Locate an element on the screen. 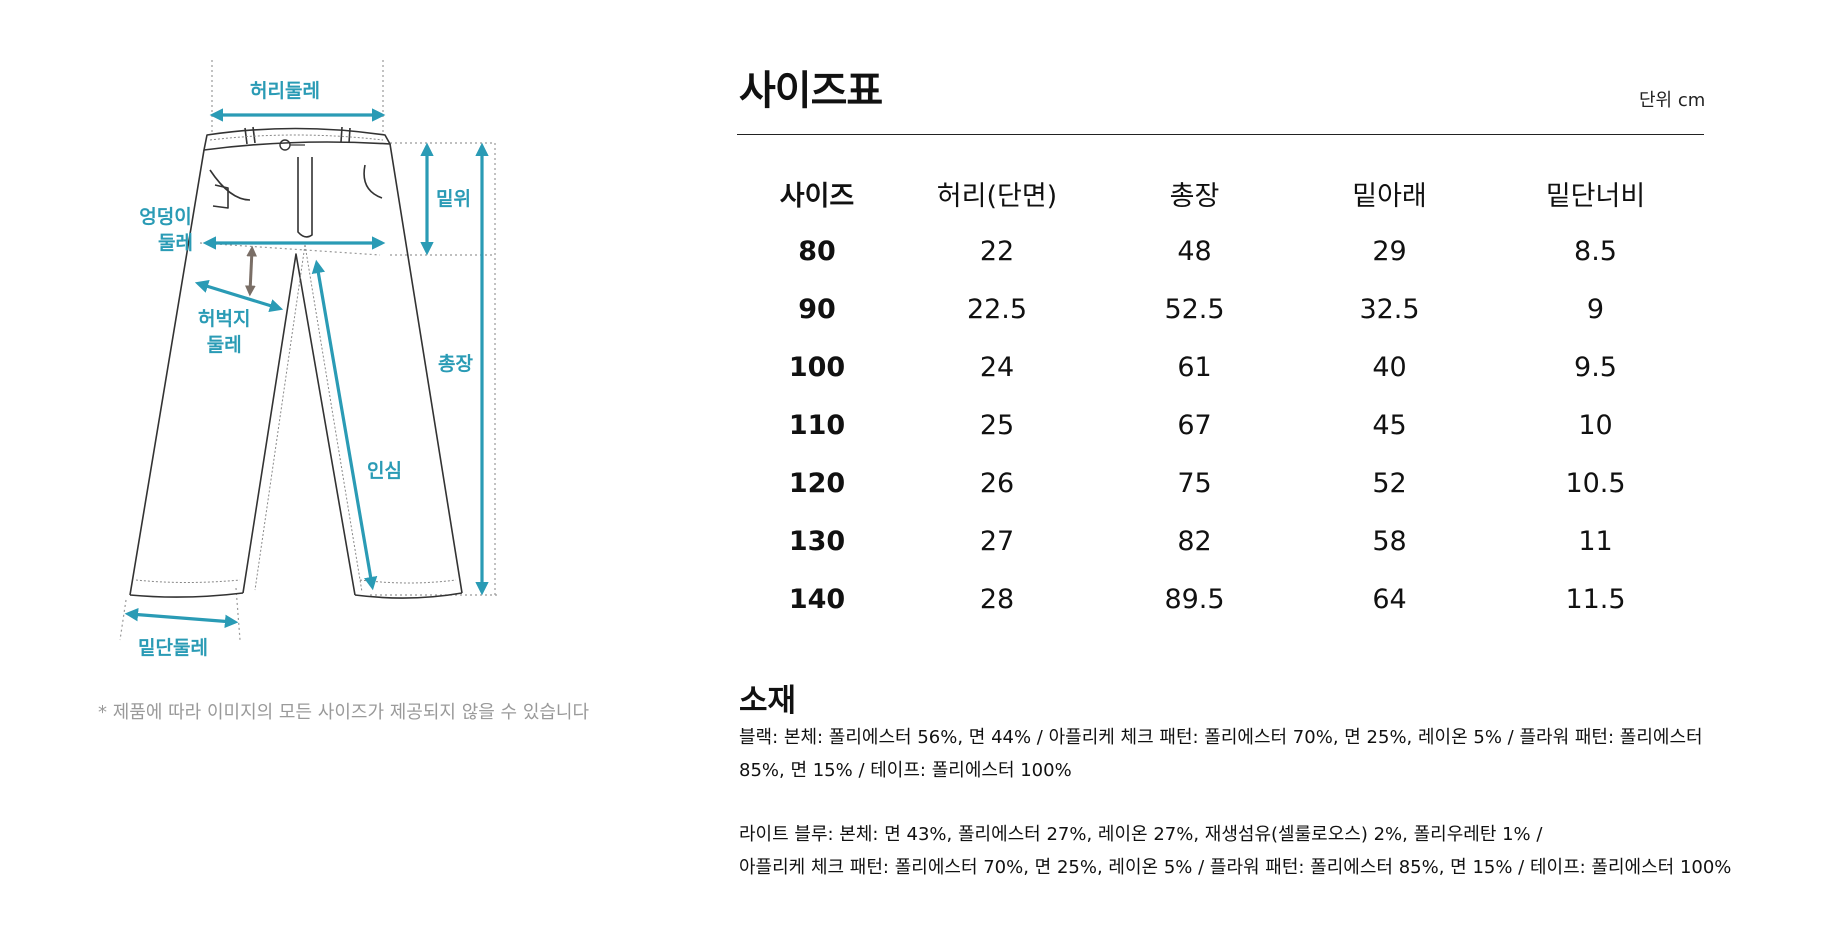 Image resolution: width=1827 pixels, height=930 pixels. hem-width-cell: 10 is located at coordinates (1595, 425).